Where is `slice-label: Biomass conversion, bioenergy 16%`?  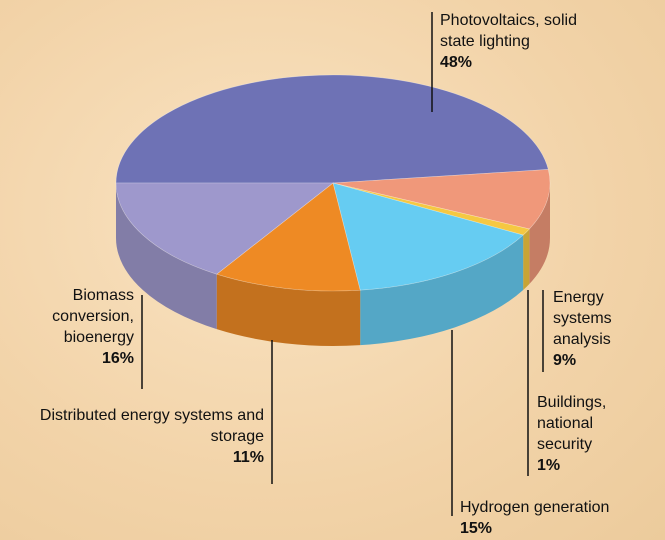
slice-label: Biomass conversion, bioenergy 16% is located at coordinates (84, 327).